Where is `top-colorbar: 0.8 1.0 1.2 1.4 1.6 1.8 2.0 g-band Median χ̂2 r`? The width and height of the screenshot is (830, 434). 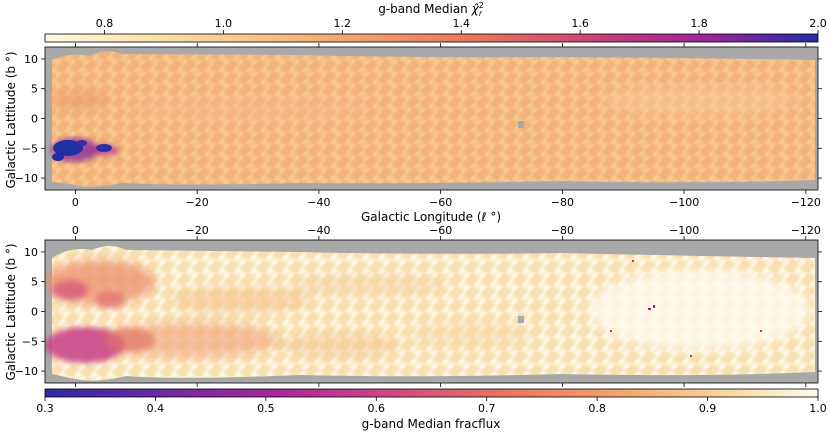 top-colorbar: 0.8 1.0 1.2 1.4 1.6 1.8 2.0 g-band Median χ̂2 r is located at coordinates (435, 22).